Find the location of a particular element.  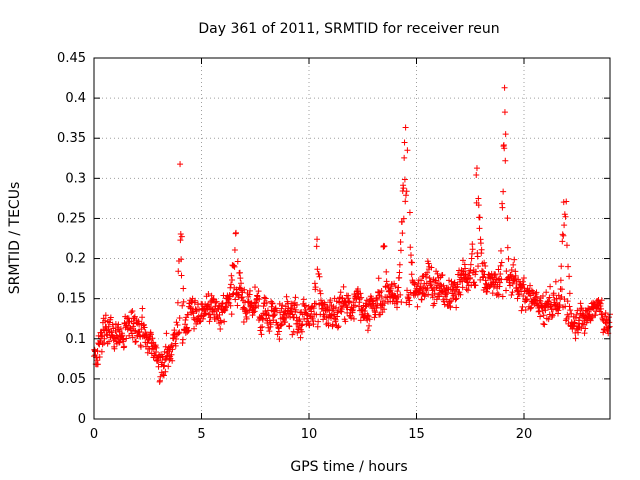

y-tick-label: 0.4 is located at coordinates (75, 98).